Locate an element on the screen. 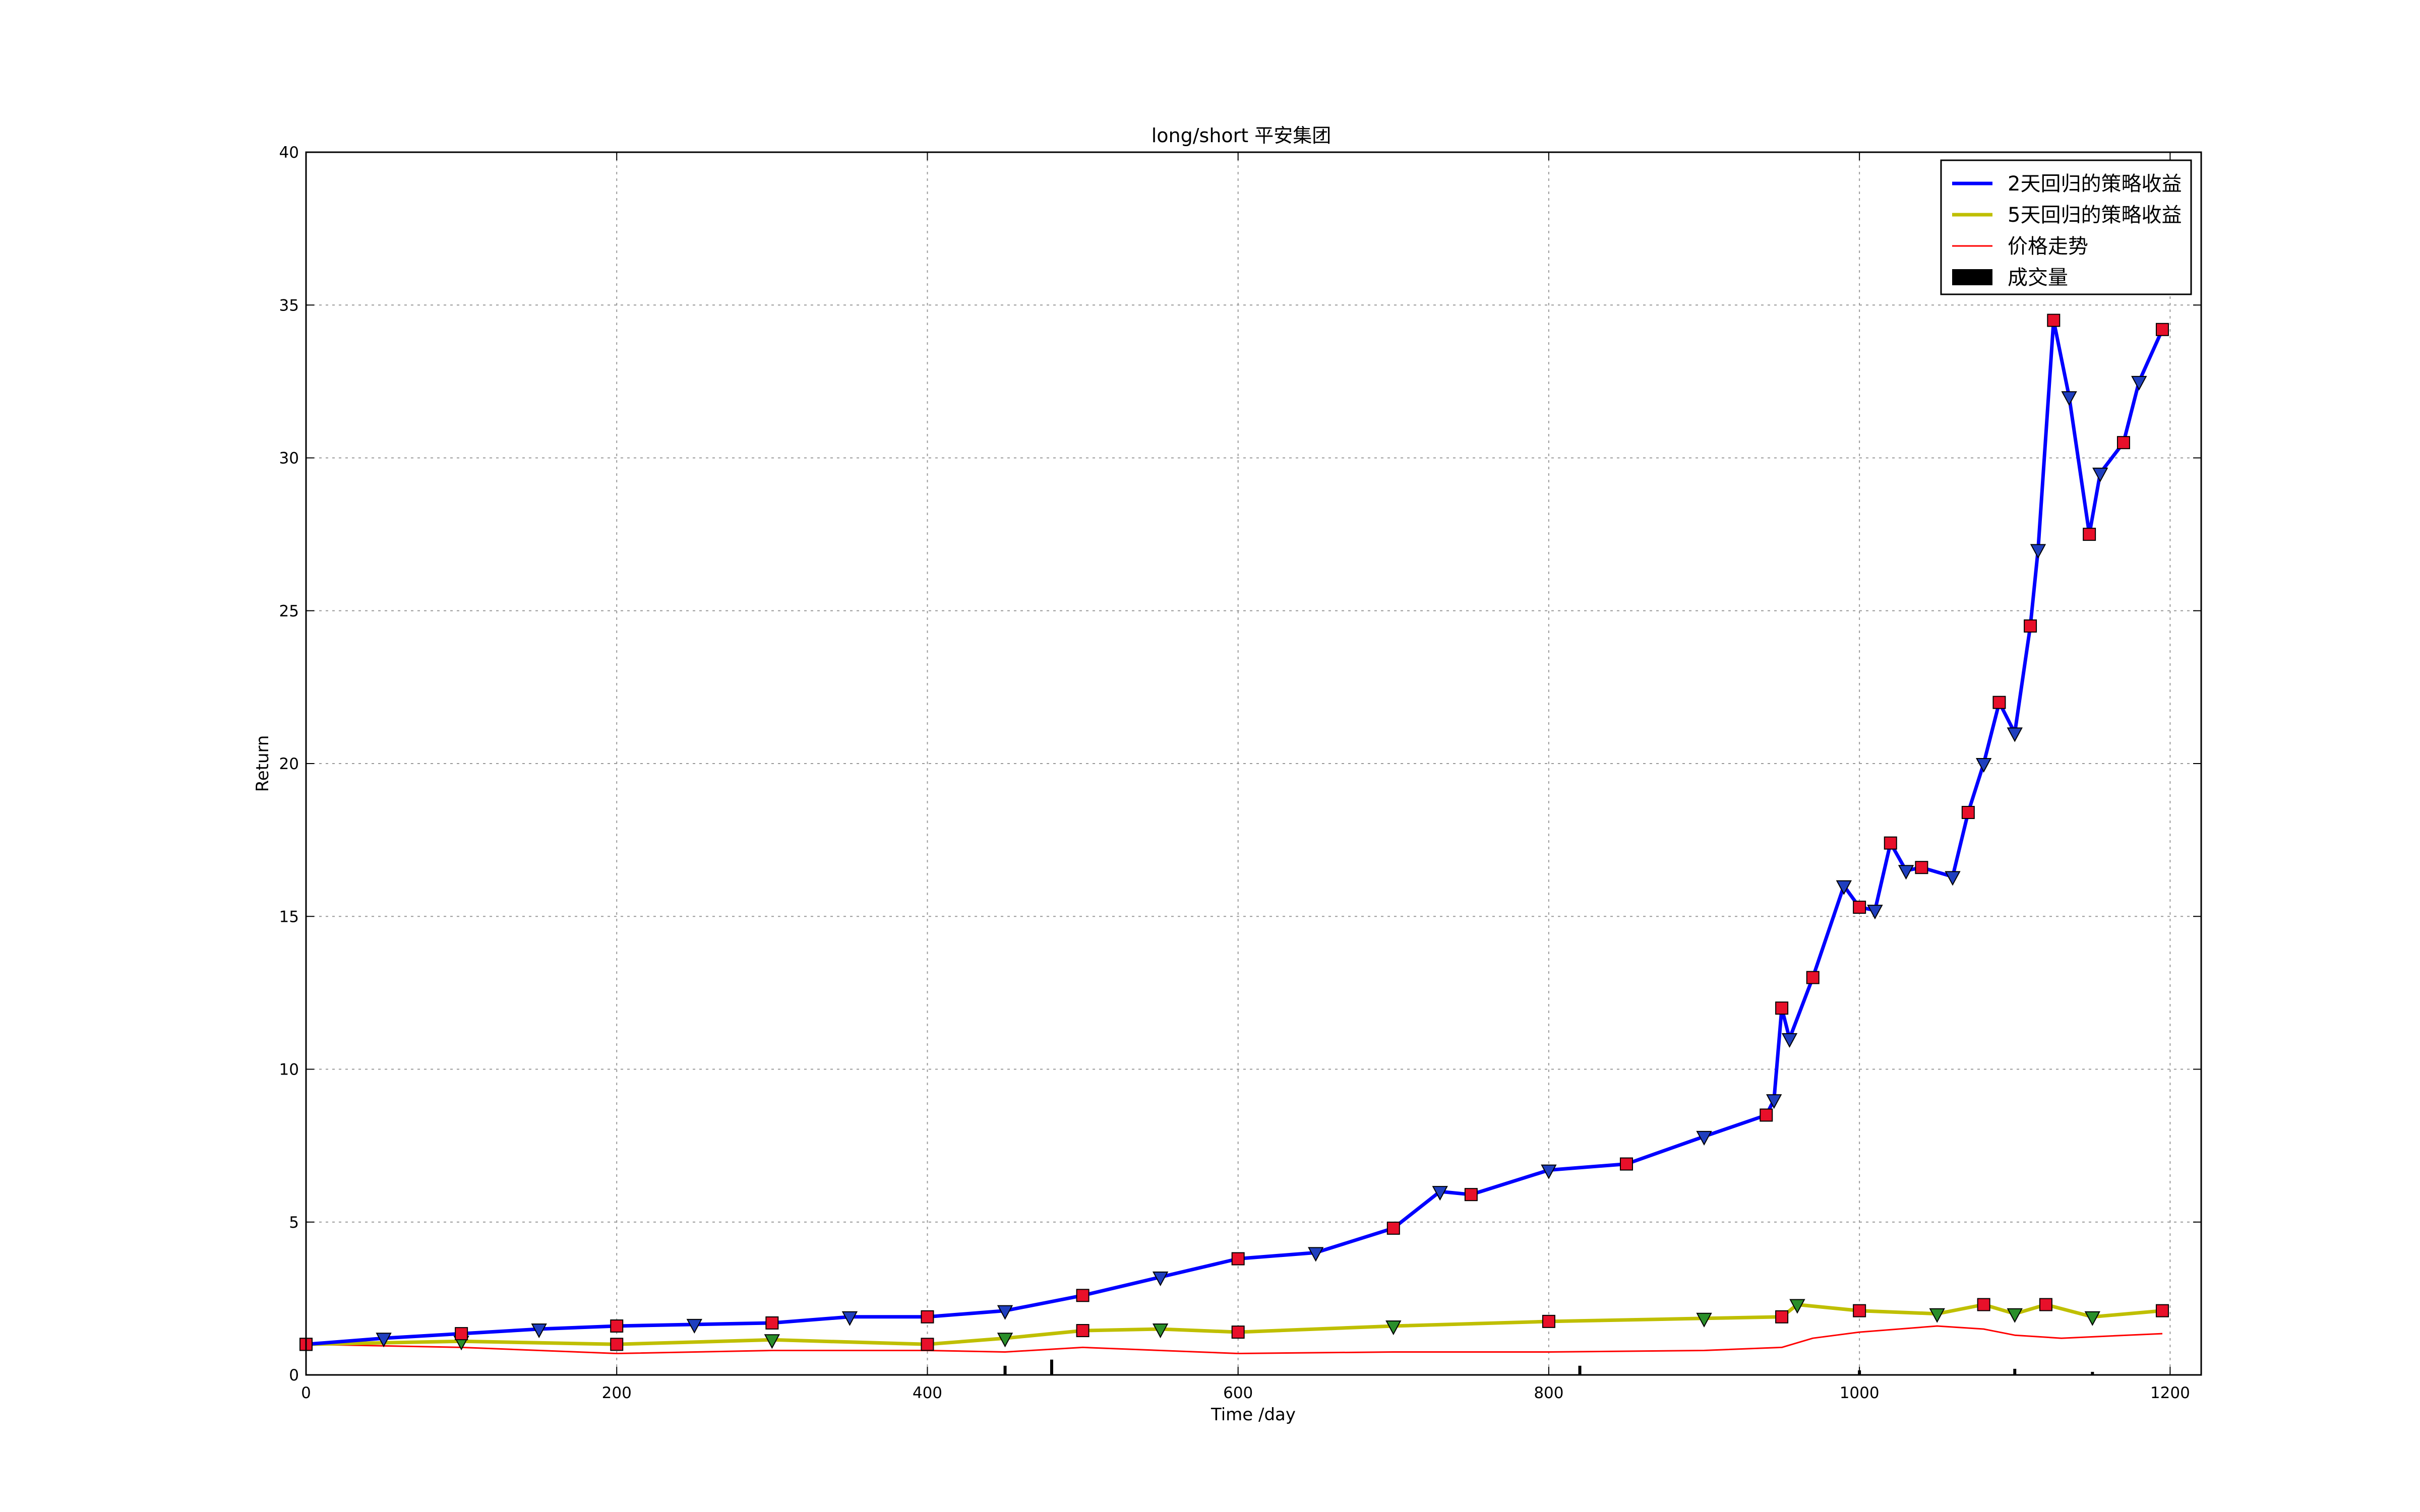 This screenshot has height=1512, width=2420. y-tick-label: 5 is located at coordinates (294, 1223).